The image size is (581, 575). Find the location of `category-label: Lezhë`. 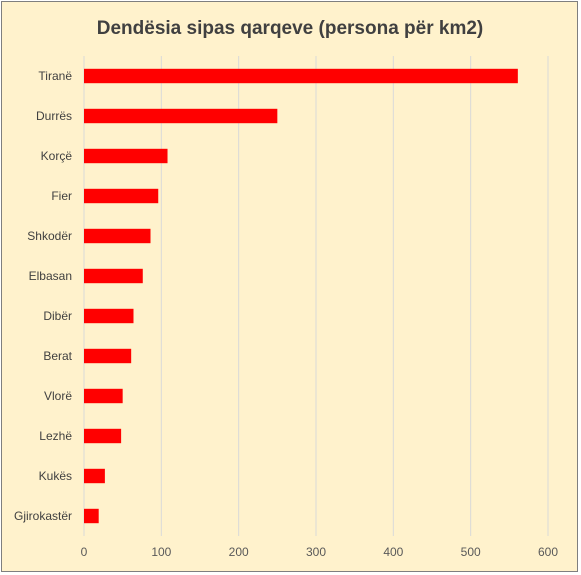

category-label: Lezhë is located at coordinates (55, 436).